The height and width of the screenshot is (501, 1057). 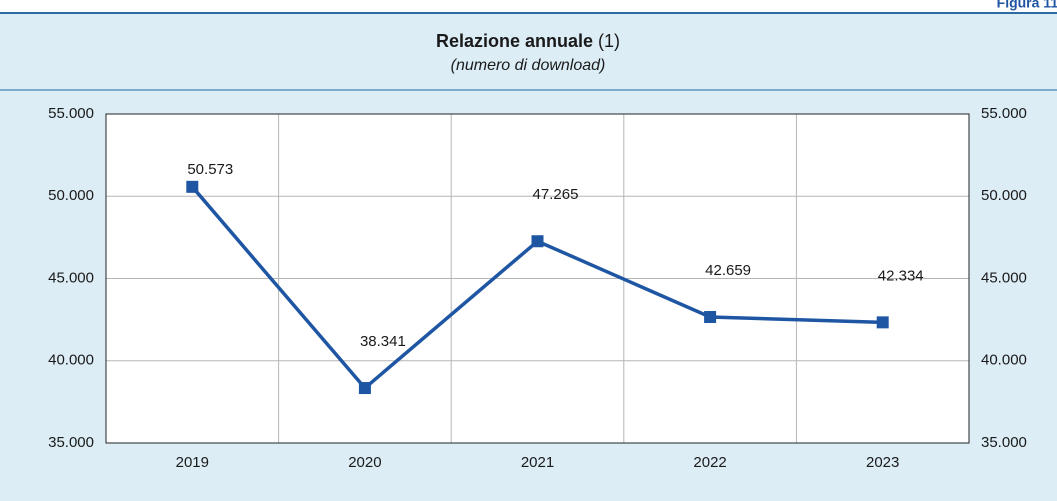 What do you see at coordinates (1004, 360) in the screenshot?
I see `y2-tick-label: 40.000` at bounding box center [1004, 360].